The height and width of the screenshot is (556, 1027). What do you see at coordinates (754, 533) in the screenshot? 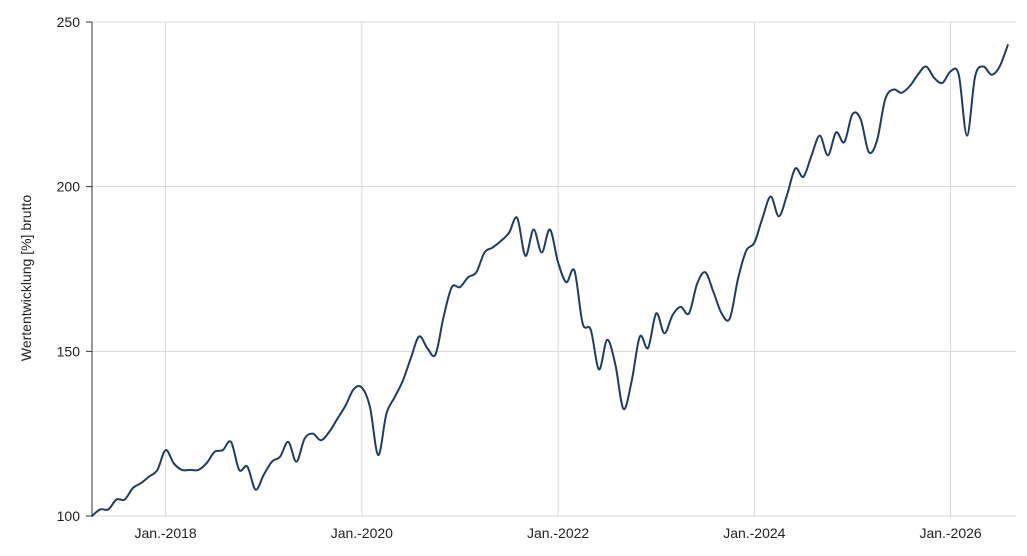
I see `x-tick-label: Jan.-2024` at bounding box center [754, 533].